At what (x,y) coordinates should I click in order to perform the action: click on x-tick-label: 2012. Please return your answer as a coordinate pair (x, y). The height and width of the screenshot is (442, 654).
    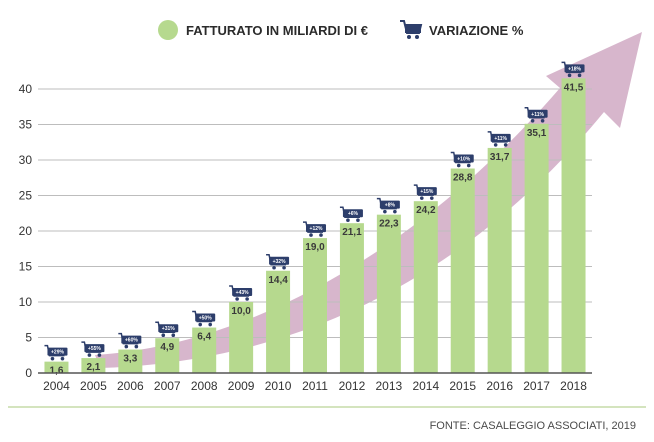
    Looking at the image, I should click on (352, 386).